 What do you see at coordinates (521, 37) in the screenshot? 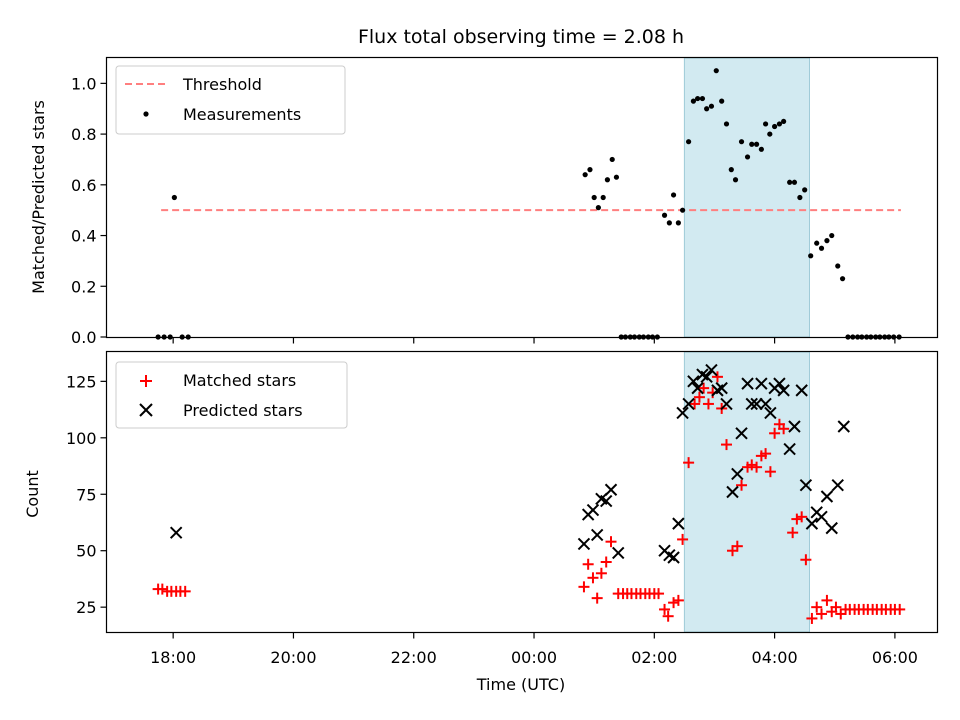
I see `chart-title: Flux total observing time = 2.08 h` at bounding box center [521, 37].